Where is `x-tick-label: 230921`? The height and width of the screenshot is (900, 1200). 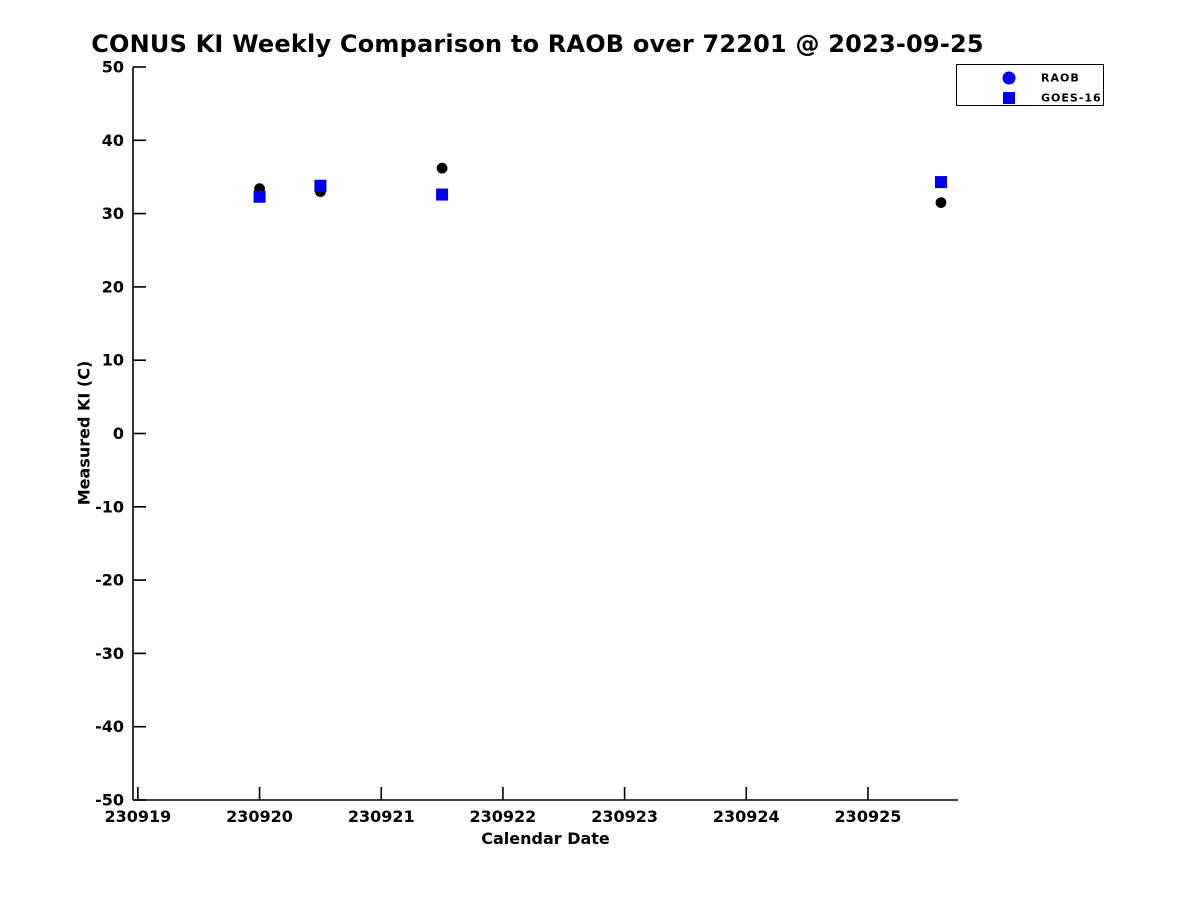 x-tick-label: 230921 is located at coordinates (381, 816).